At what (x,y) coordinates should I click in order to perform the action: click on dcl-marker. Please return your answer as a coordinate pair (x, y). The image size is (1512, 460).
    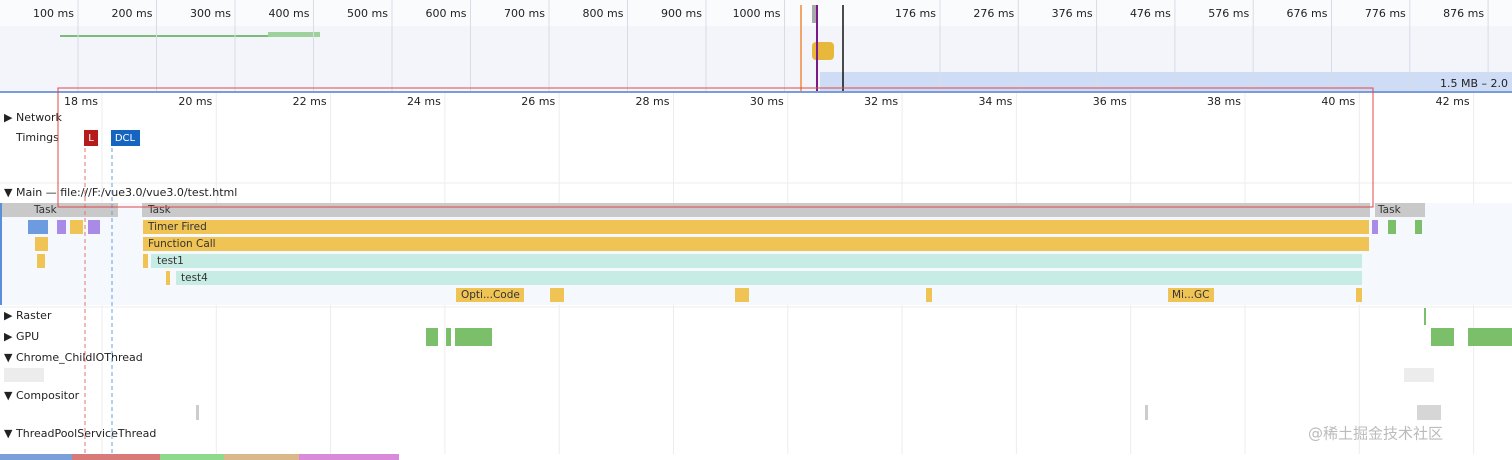
    Looking at the image, I should click on (125, 138).